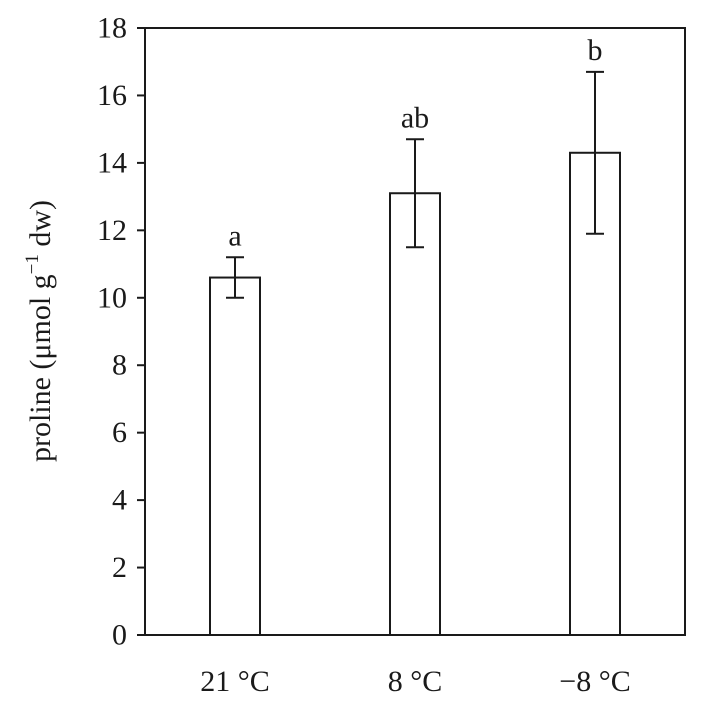 This screenshot has height=719, width=702. What do you see at coordinates (595, 50) in the screenshot?
I see `significance-label: b` at bounding box center [595, 50].